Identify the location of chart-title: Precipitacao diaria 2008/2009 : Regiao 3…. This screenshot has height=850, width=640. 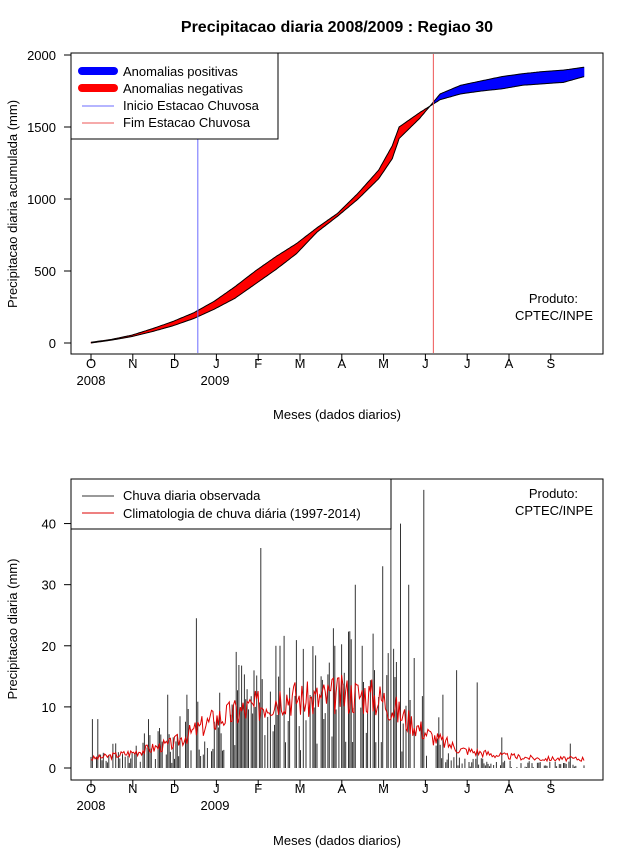
(337, 27).